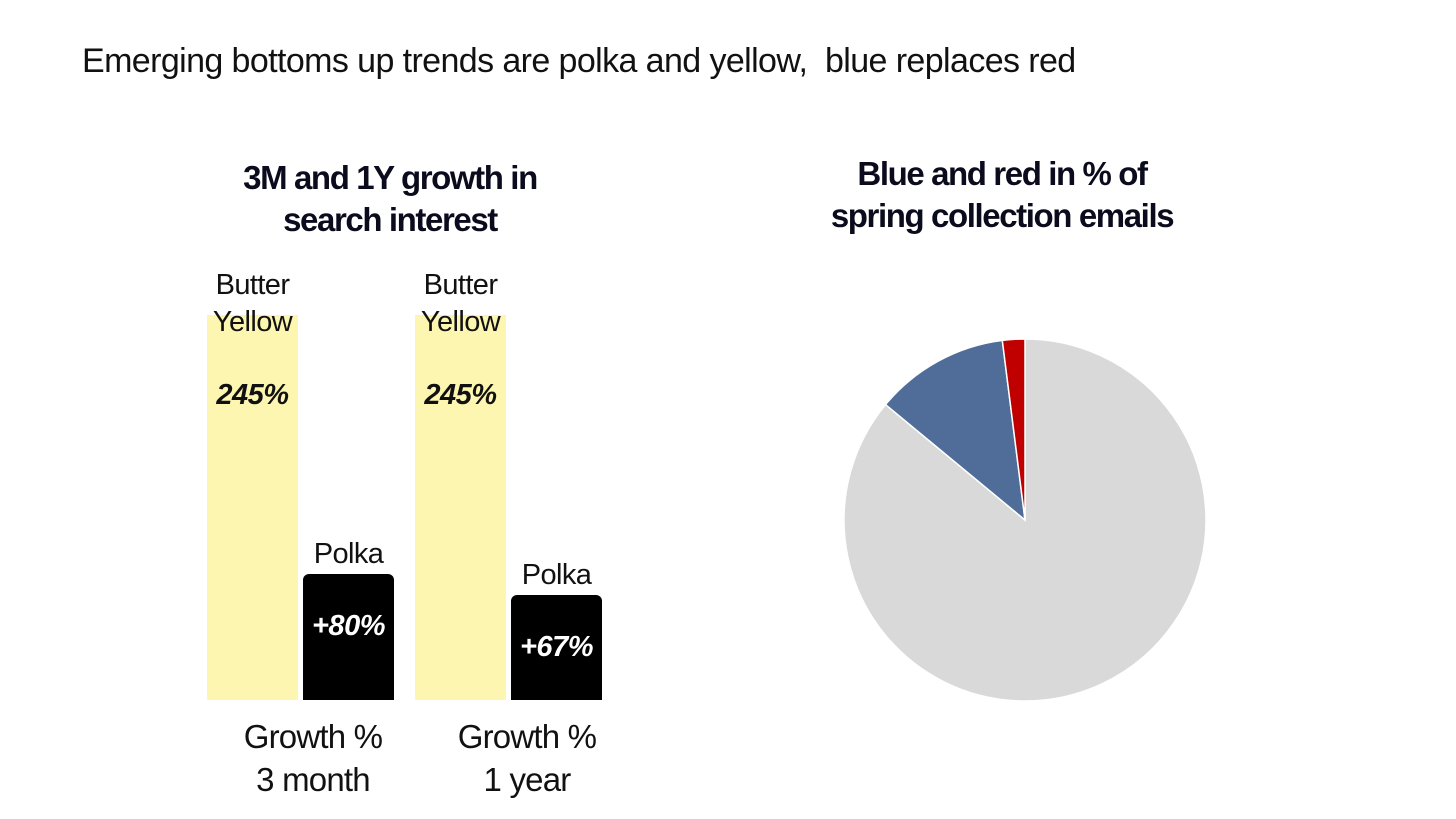 This screenshot has height=819, width=1456. I want to click on category-label-2: Growth % 1 year, so click(527, 758).